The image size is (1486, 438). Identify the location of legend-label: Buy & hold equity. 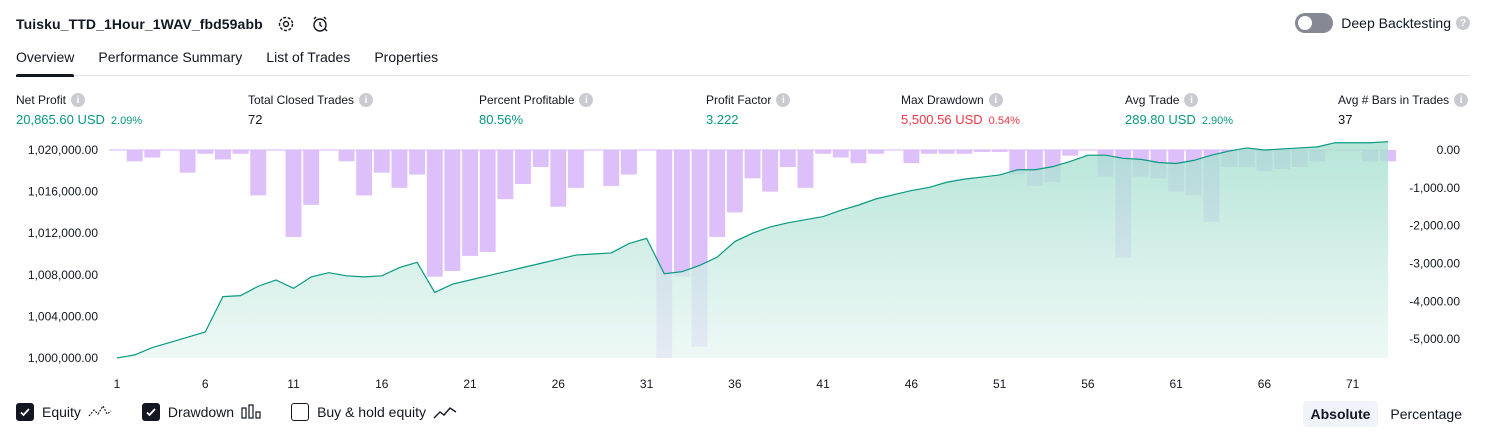
(372, 412).